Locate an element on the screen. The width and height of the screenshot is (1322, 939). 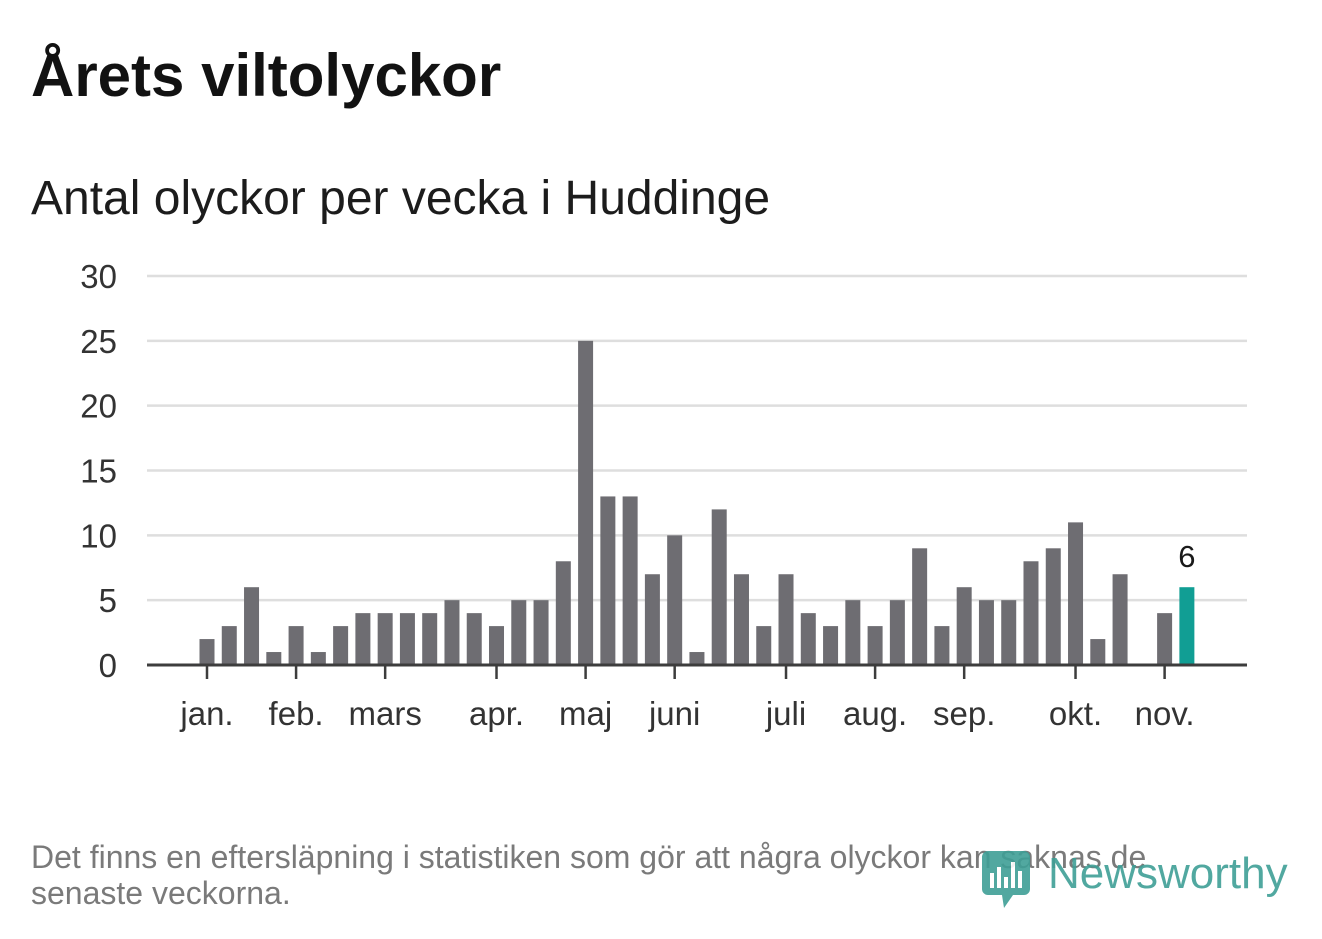
x-tick-label: apr. is located at coordinates (496, 713).